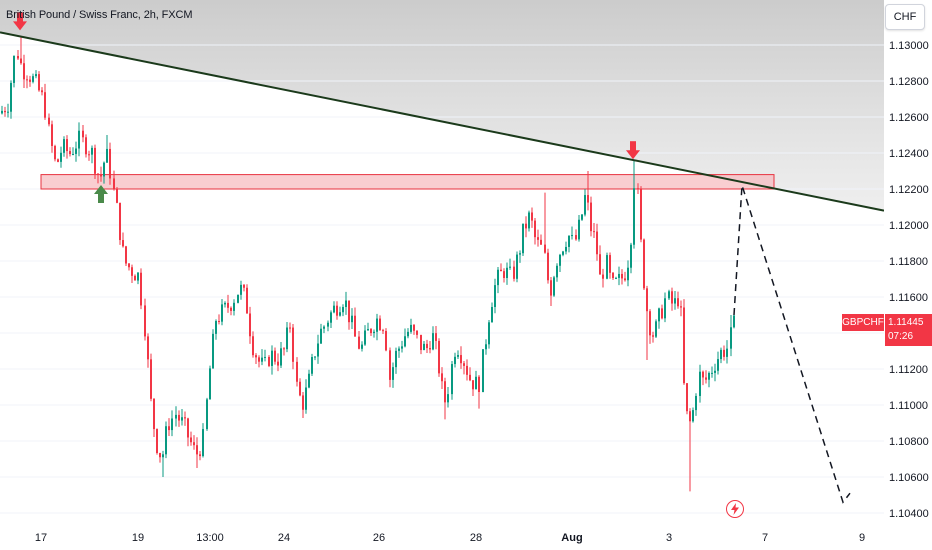  Describe the element at coordinates (862, 538) in the screenshot. I see `x-tick-label: 9` at that location.